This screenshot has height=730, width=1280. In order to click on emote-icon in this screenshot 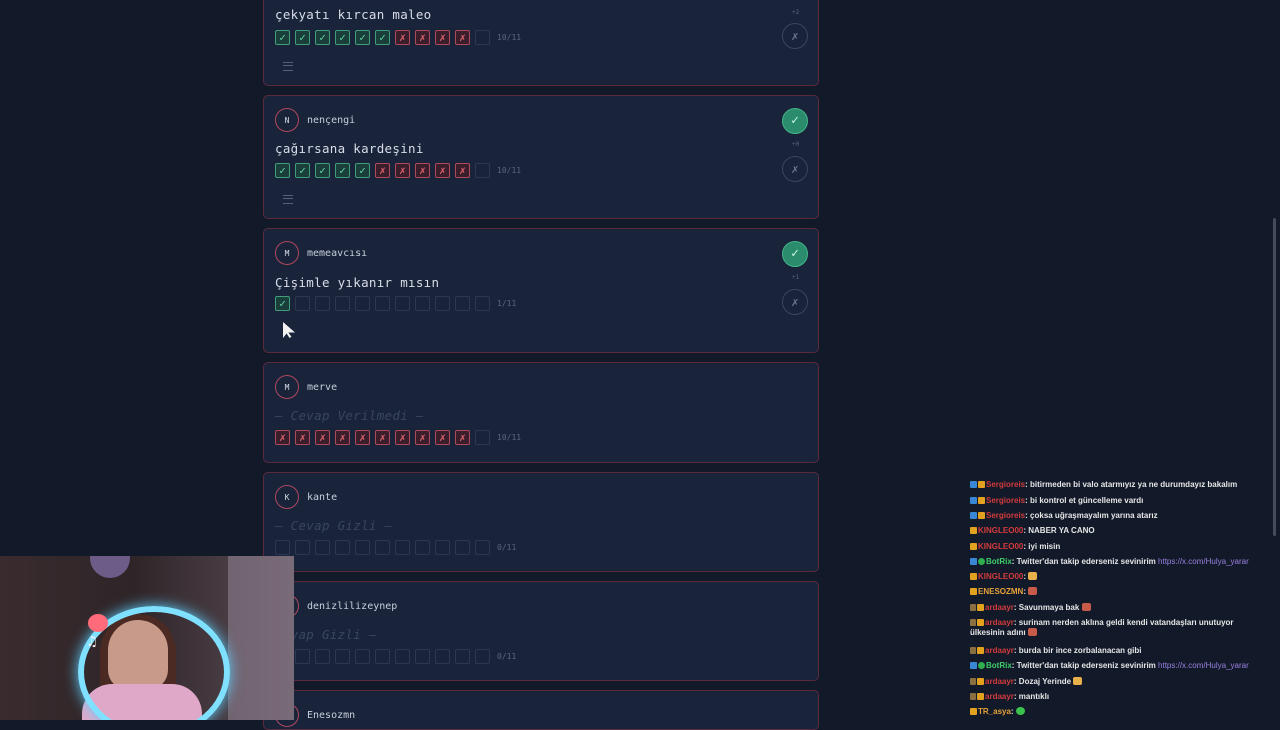, I will do `click(1020, 711)`.